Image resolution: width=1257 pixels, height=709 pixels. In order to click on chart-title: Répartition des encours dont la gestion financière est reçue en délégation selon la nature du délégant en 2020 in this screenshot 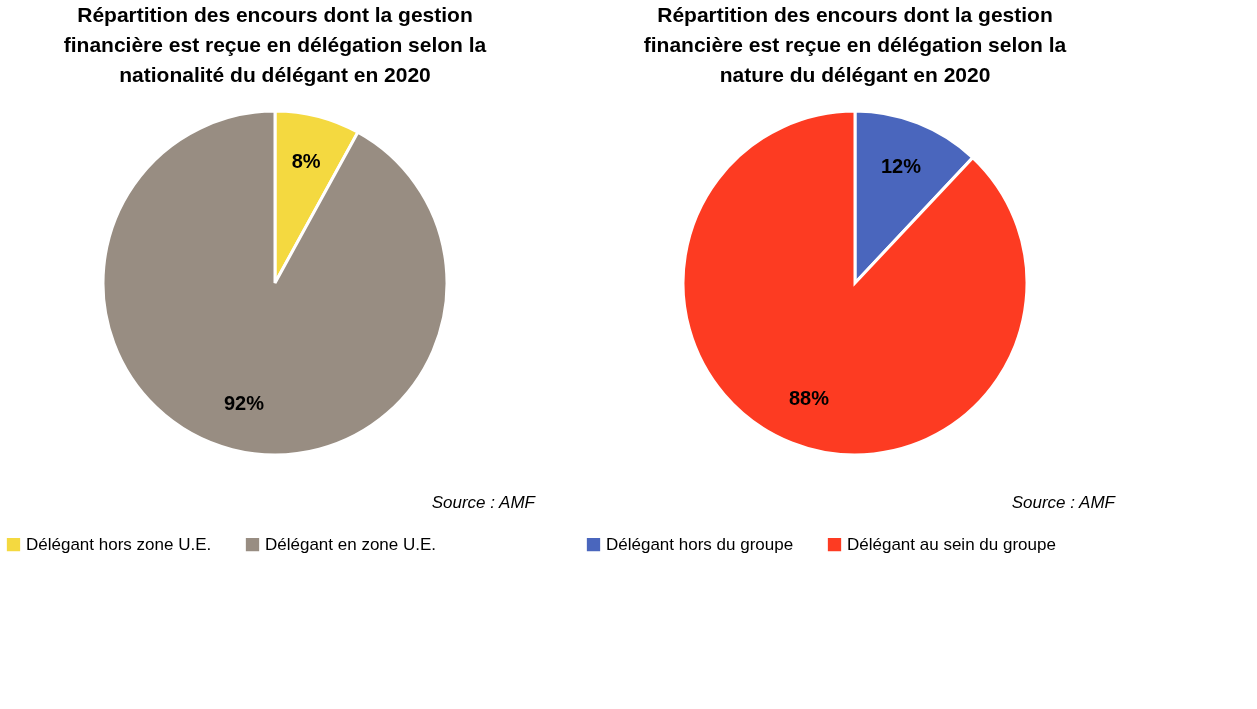, I will do `click(855, 44)`.